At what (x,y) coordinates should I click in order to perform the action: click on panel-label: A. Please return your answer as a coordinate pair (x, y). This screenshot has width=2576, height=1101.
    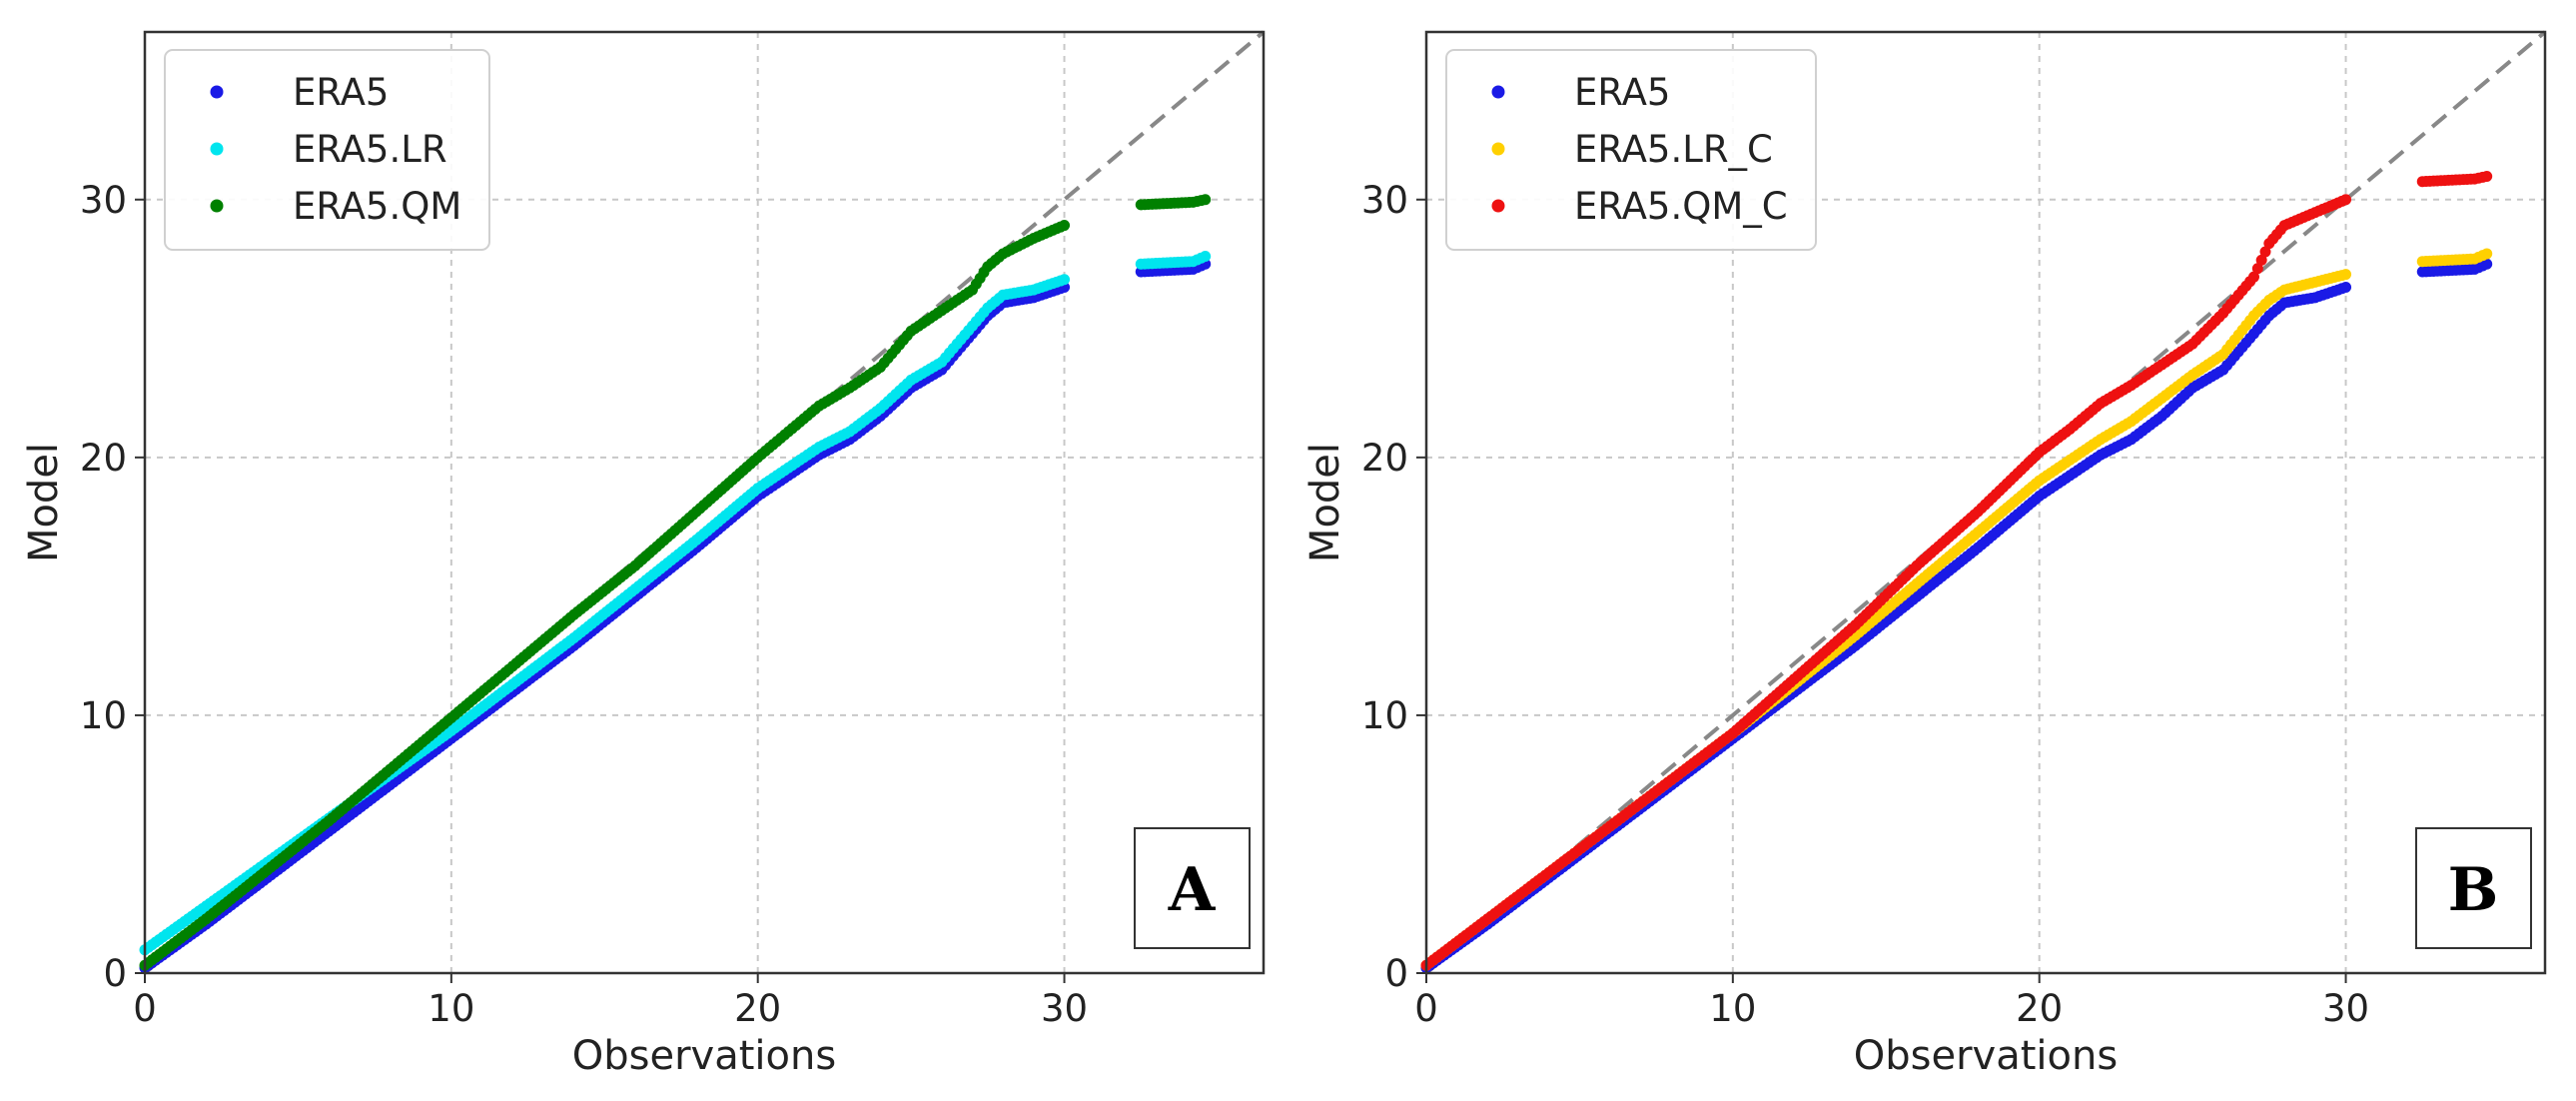
    Looking at the image, I should click on (1193, 890).